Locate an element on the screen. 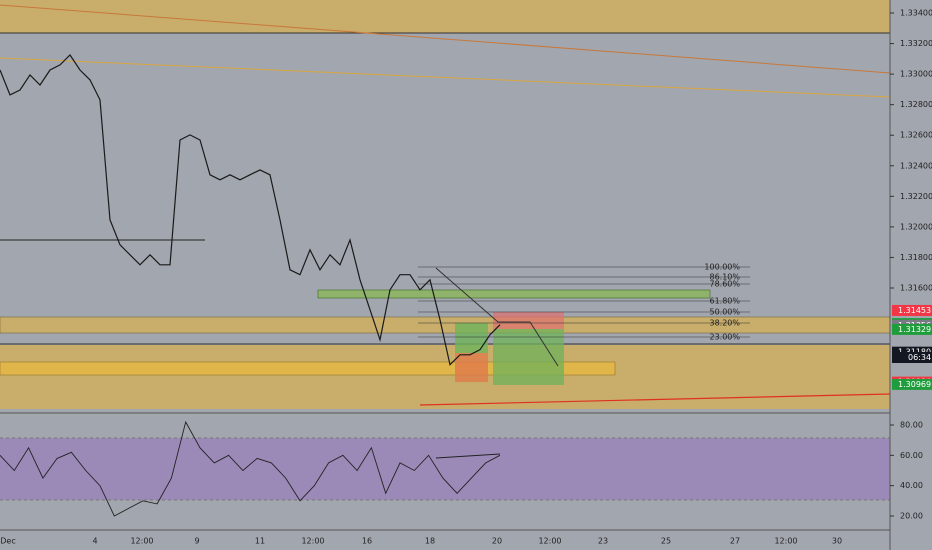 The image size is (932, 550). tag-label: 1.30969 is located at coordinates (914, 384).